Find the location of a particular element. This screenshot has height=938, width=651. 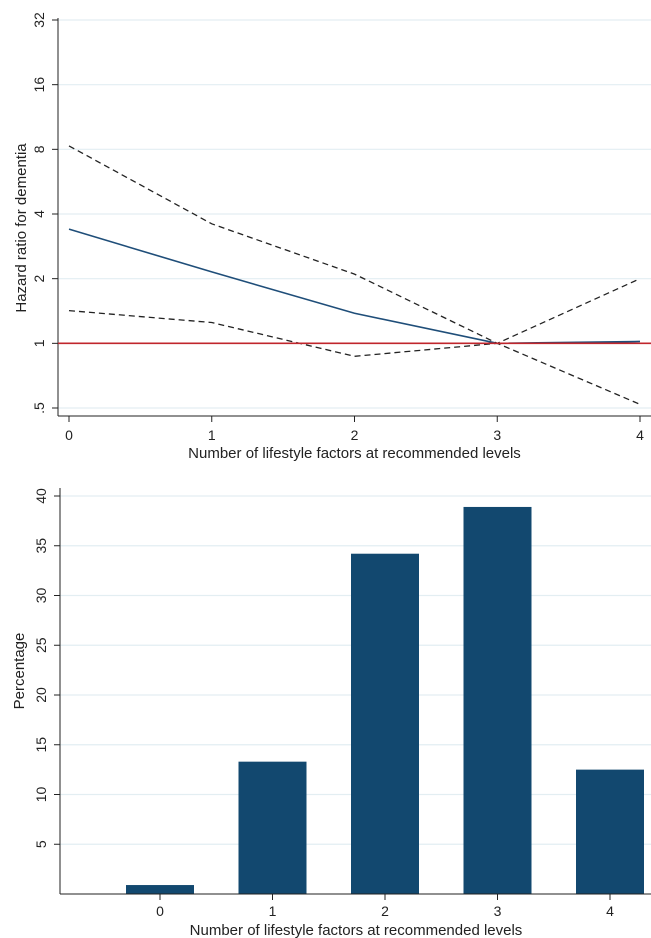

y-tick-label: 2 is located at coordinates (39, 279).